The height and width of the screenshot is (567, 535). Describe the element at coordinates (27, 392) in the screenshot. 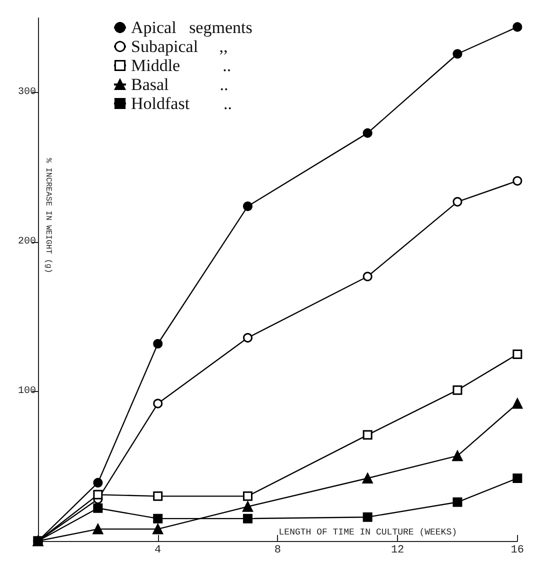

I see `y-tick-label: 100` at that location.